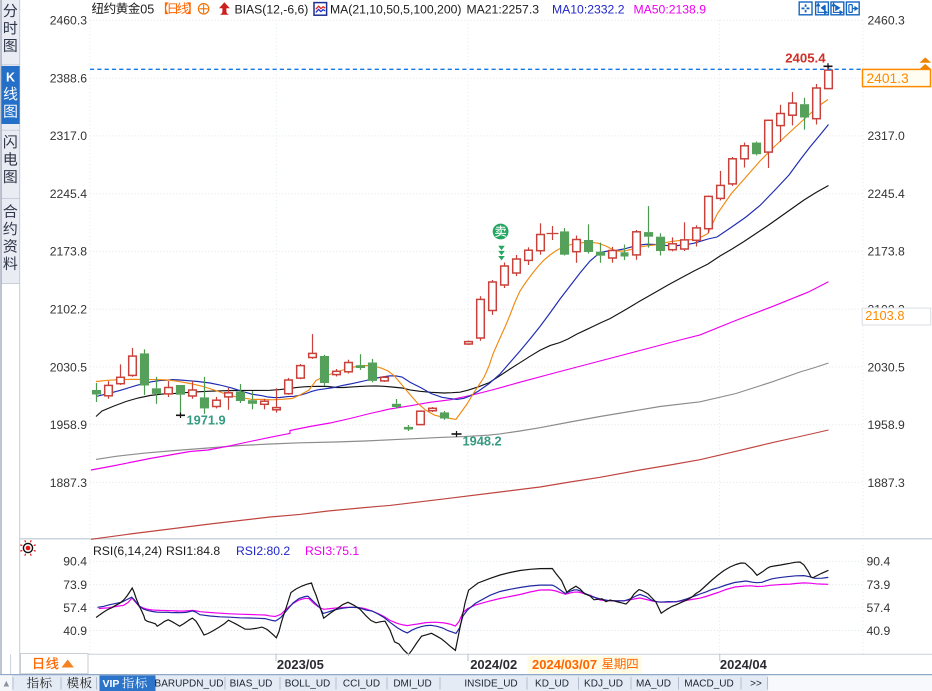  What do you see at coordinates (111, 684) in the screenshot?
I see `svg-text: VIP` at bounding box center [111, 684].